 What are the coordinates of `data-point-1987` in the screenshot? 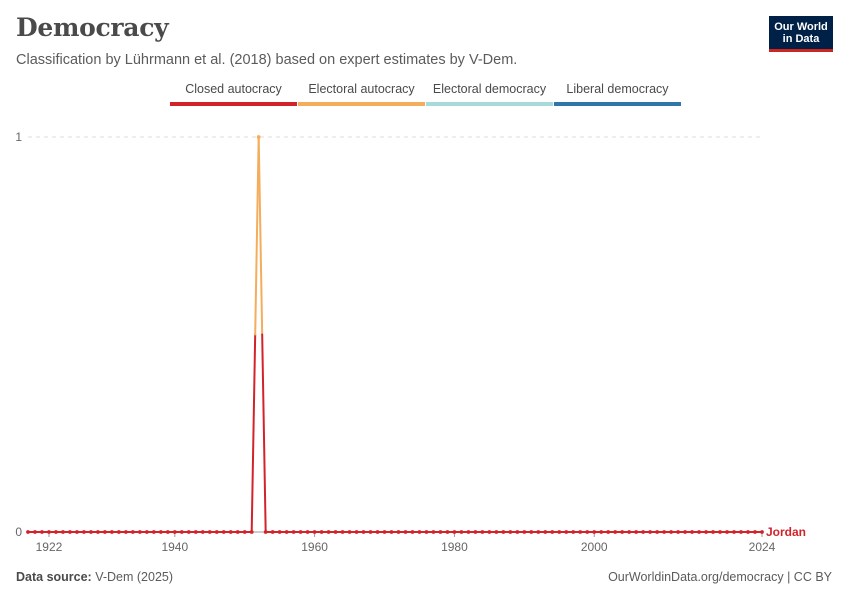 It's located at (503, 532).